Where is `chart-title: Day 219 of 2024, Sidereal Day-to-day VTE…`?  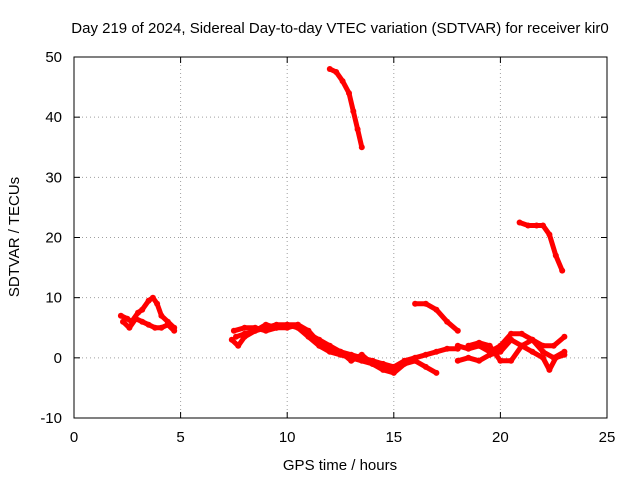 chart-title: Day 219 of 2024, Sidereal Day-to-day VTE… is located at coordinates (339, 28).